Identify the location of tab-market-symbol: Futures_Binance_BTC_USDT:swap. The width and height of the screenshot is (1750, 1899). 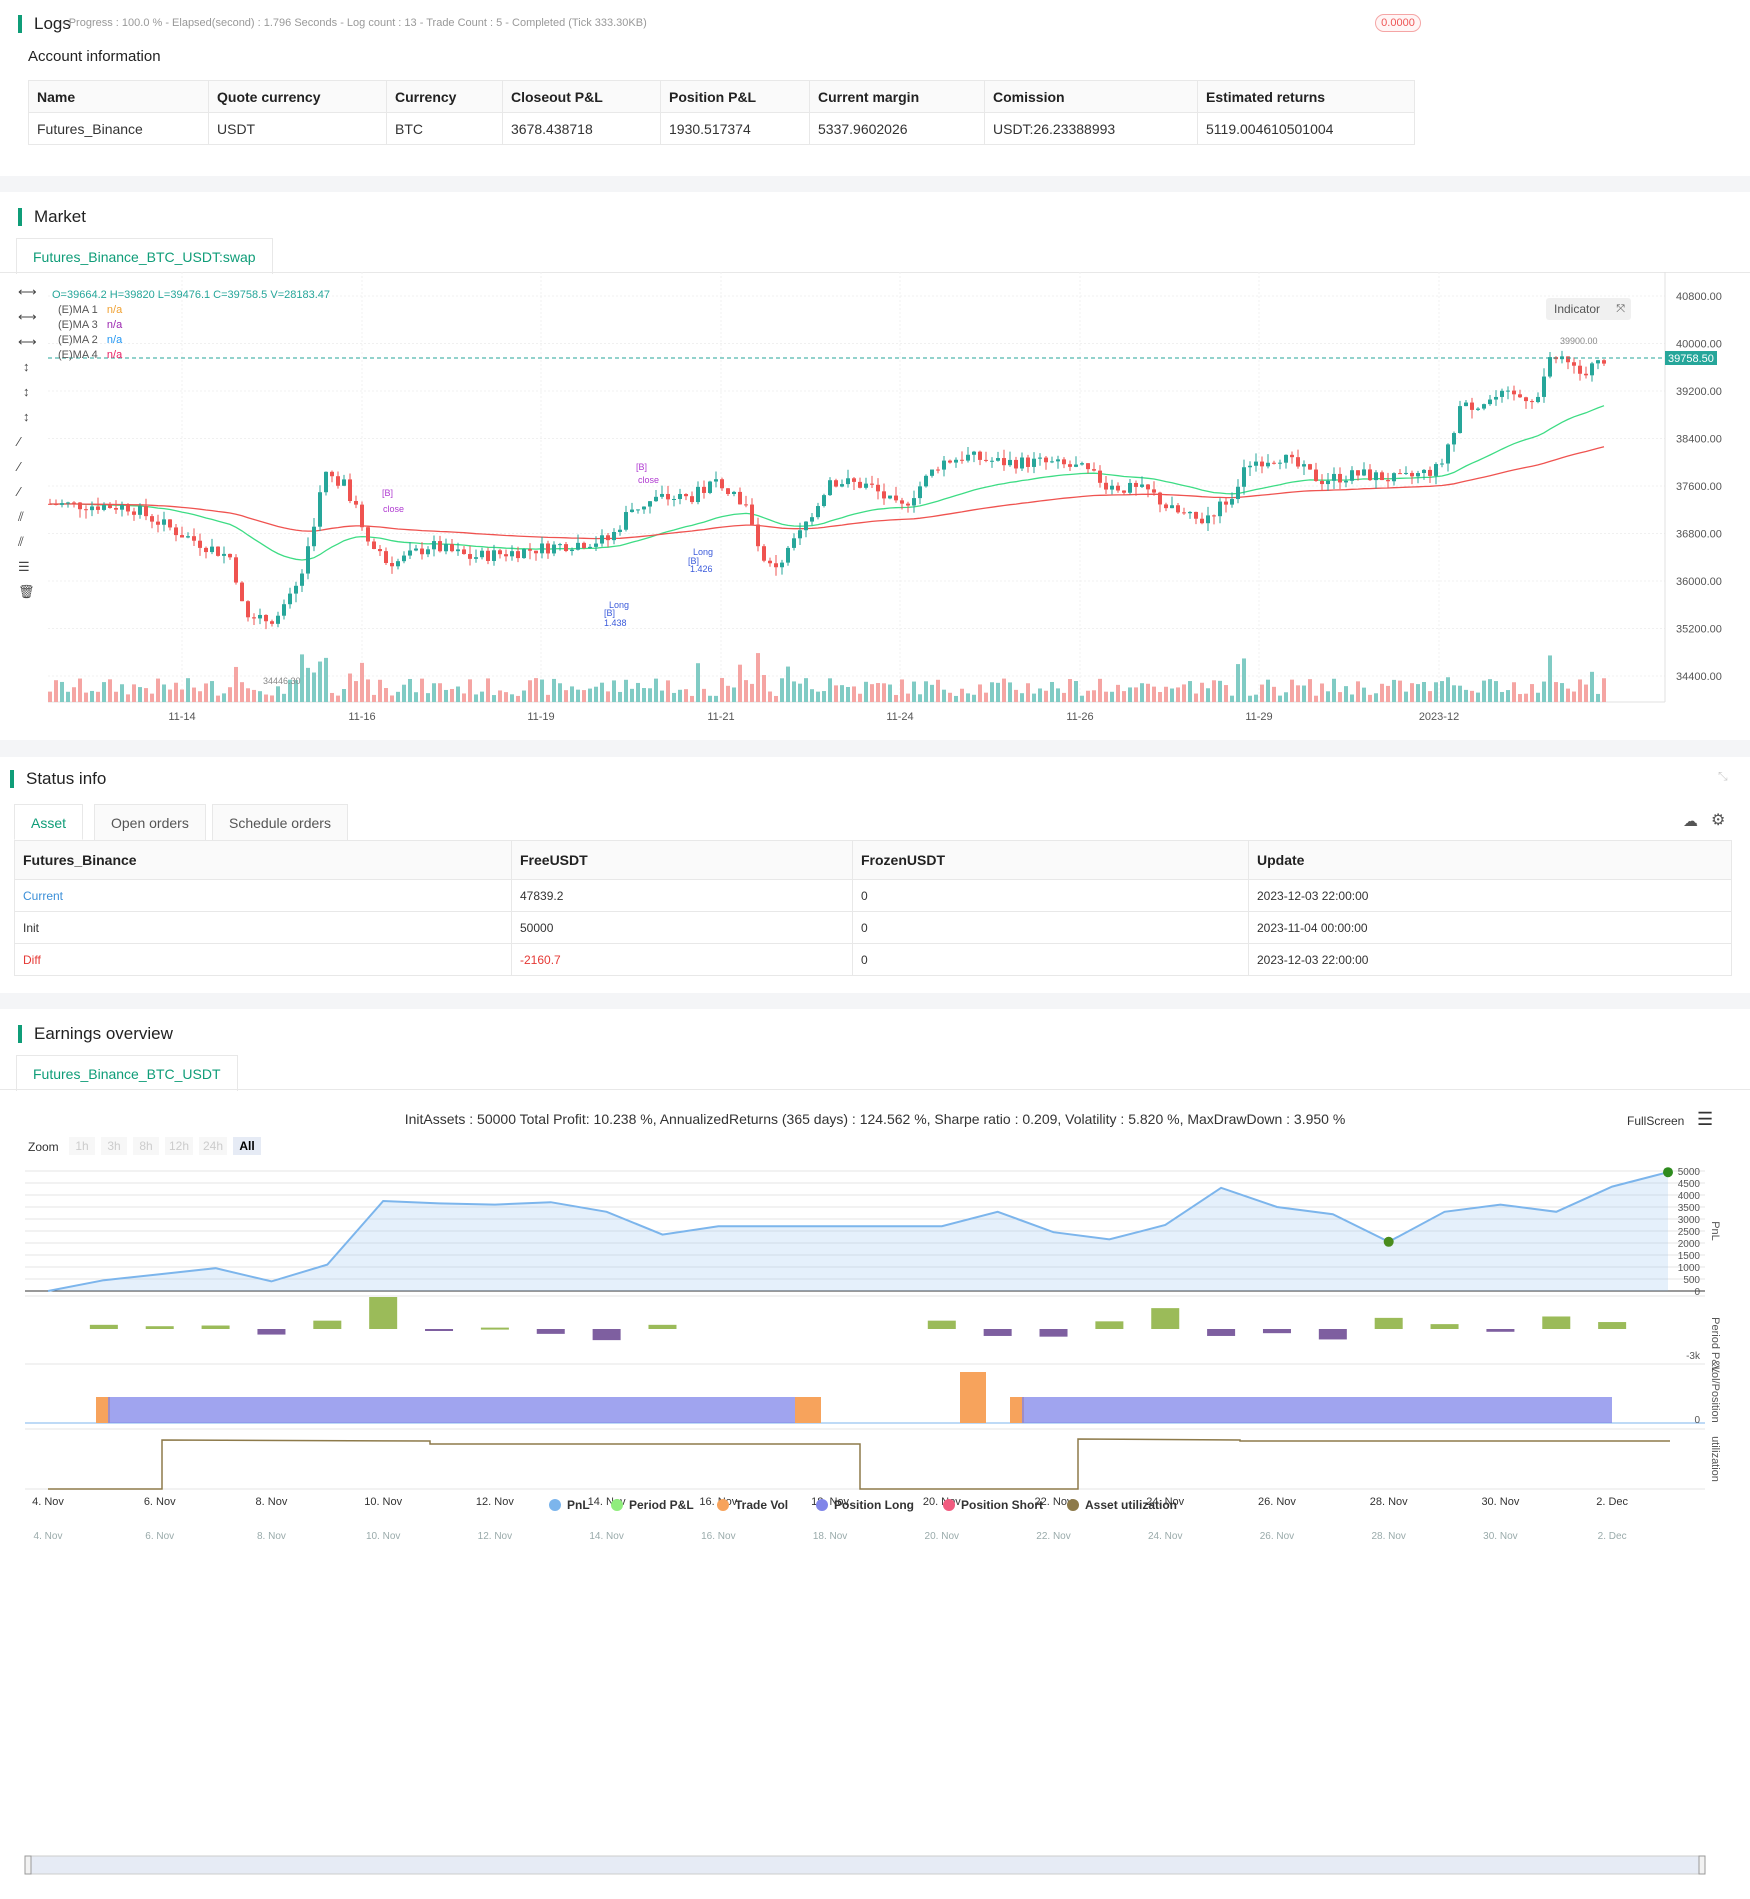
(144, 256).